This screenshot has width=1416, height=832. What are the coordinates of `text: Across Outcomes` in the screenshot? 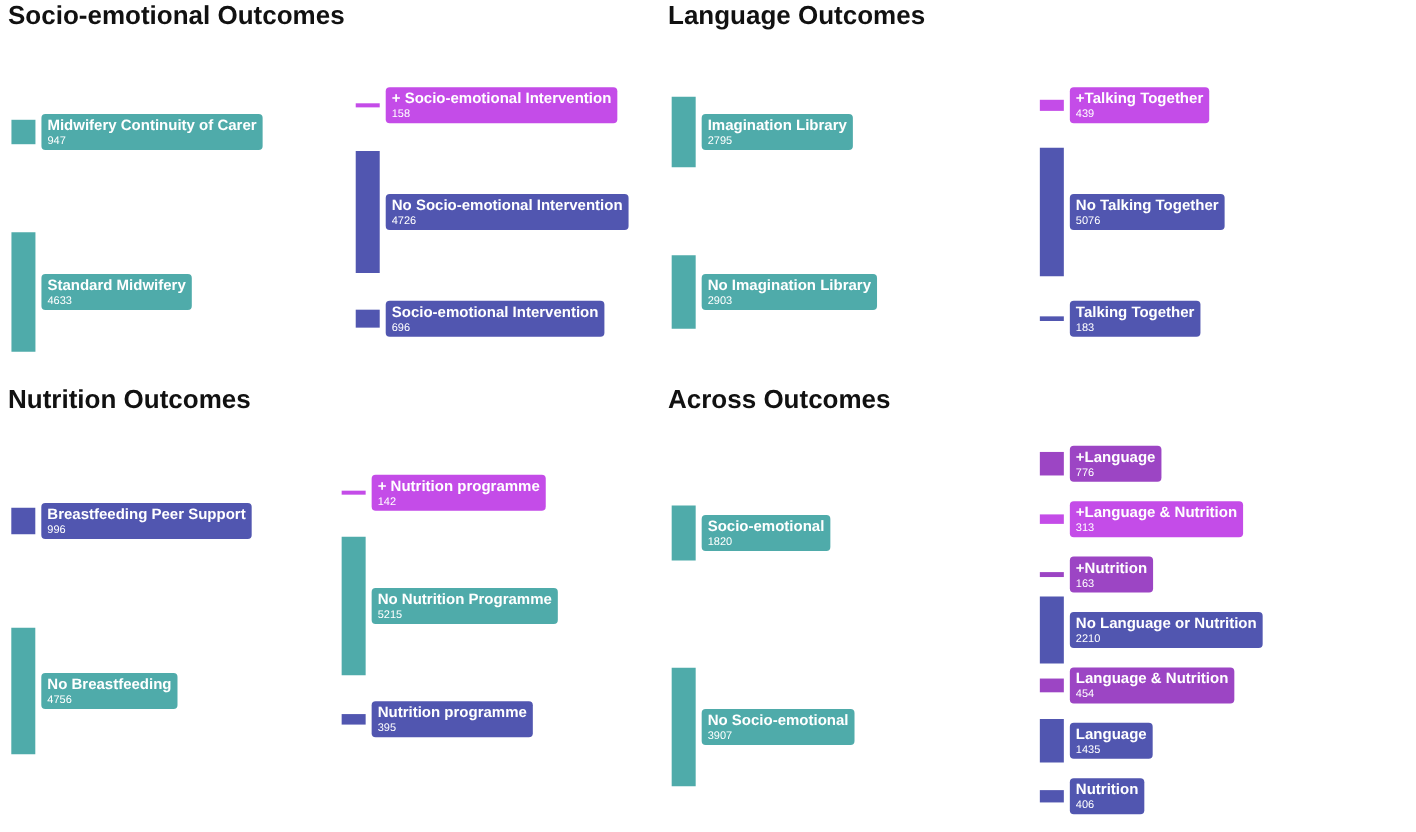 It's located at (779, 399).